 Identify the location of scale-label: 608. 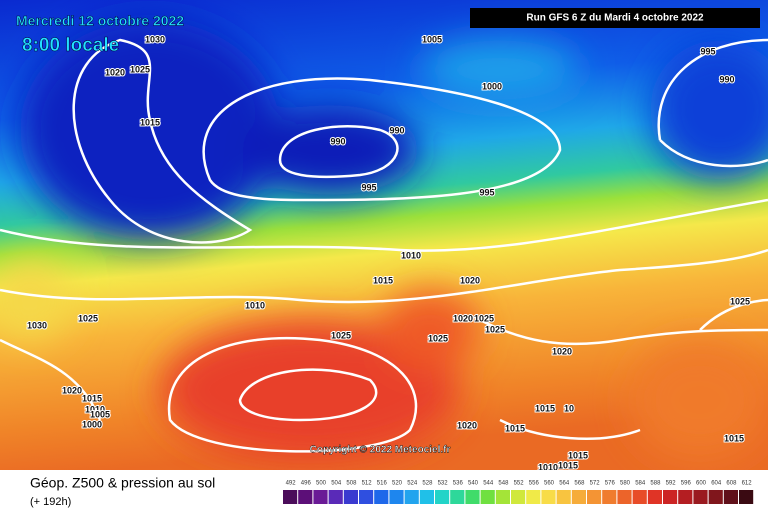
(731, 484).